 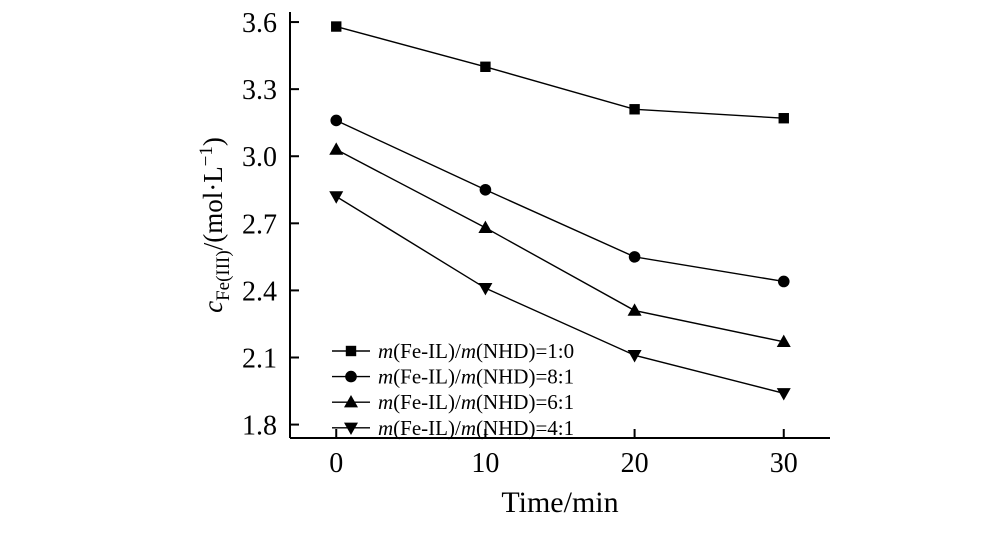 I want to click on x-tick-label: 30, so click(x=784, y=463).